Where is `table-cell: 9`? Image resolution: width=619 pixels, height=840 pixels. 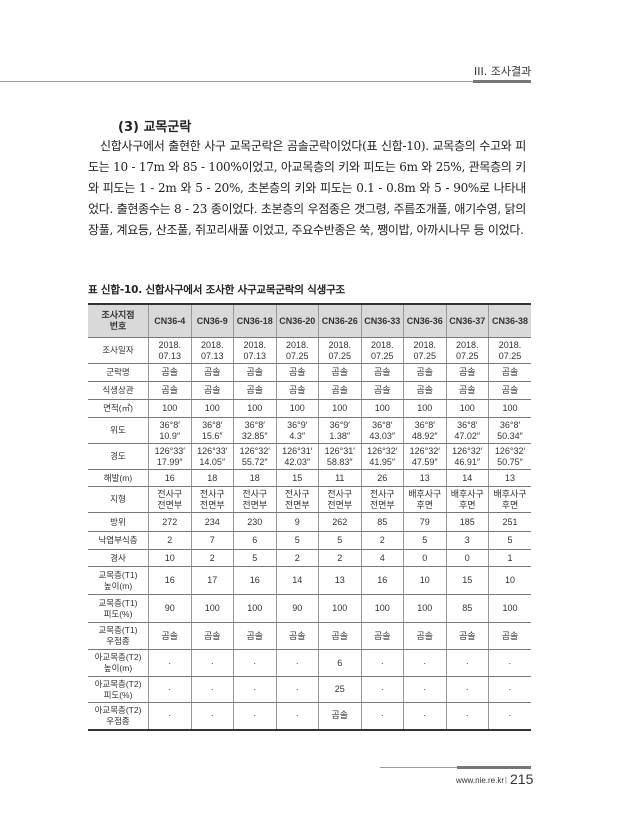
table-cell: 9 is located at coordinates (297, 522).